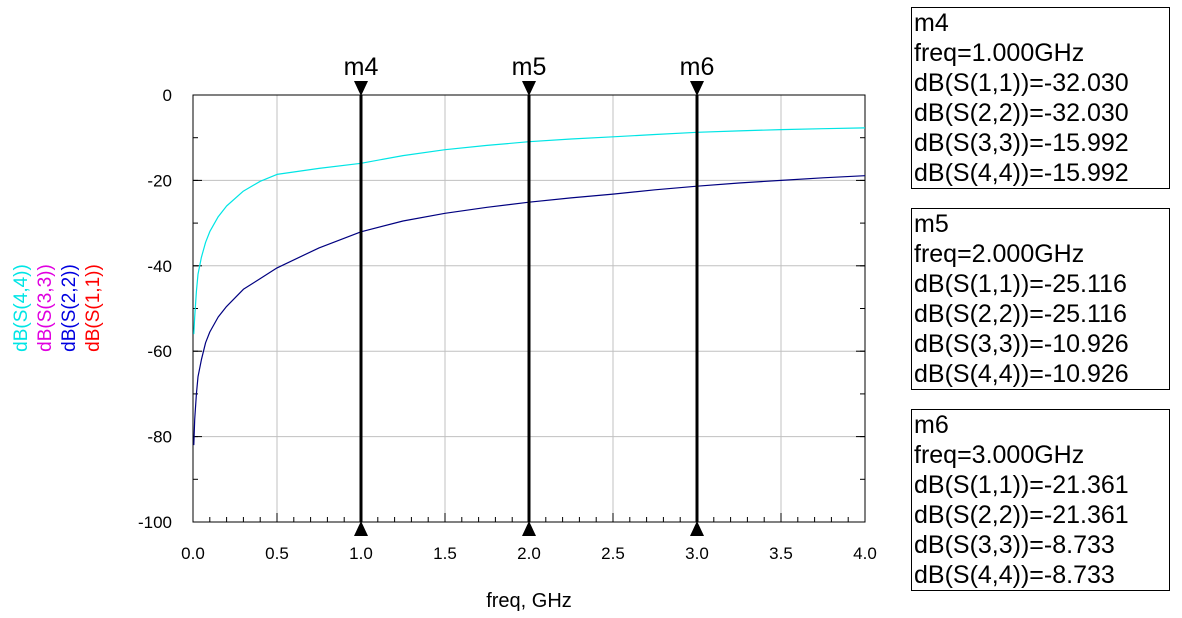 This screenshot has height=618, width=1182. I want to click on x-tick-label: 3.0, so click(697, 553).